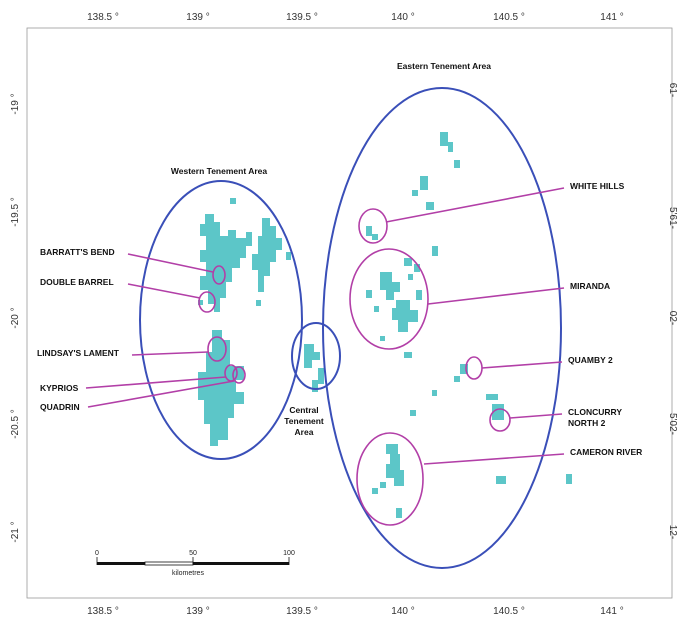 The width and height of the screenshot is (680, 618). Describe the element at coordinates (672, 532) in the screenshot. I see `lat-tick-right-5: 12-` at that location.